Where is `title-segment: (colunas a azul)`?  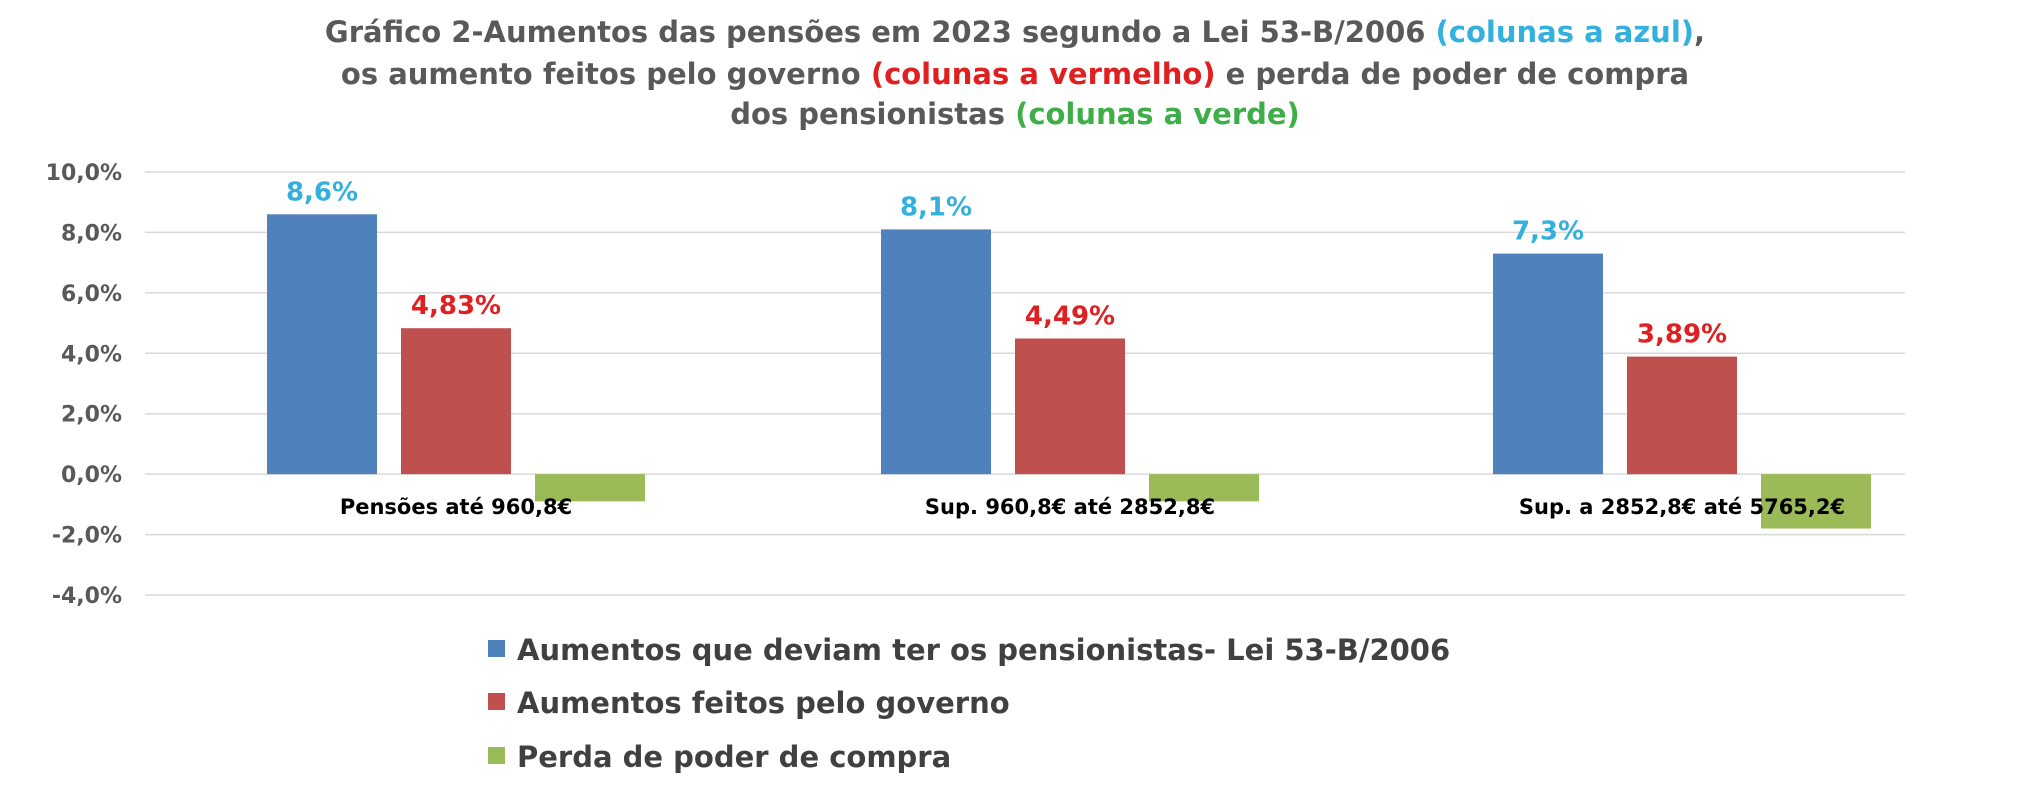
title-segment: (colunas a azul) is located at coordinates (1565, 32).